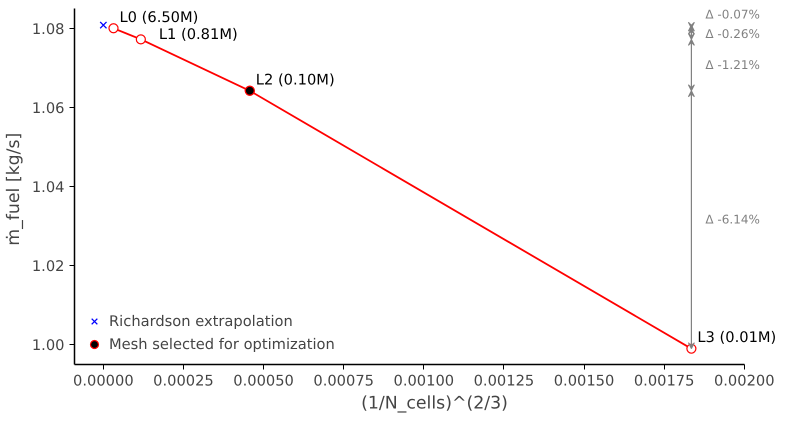 This screenshot has height=434, width=794. Describe the element at coordinates (732, 219) in the screenshot. I see `annotation: Δ -6.14%` at that location.